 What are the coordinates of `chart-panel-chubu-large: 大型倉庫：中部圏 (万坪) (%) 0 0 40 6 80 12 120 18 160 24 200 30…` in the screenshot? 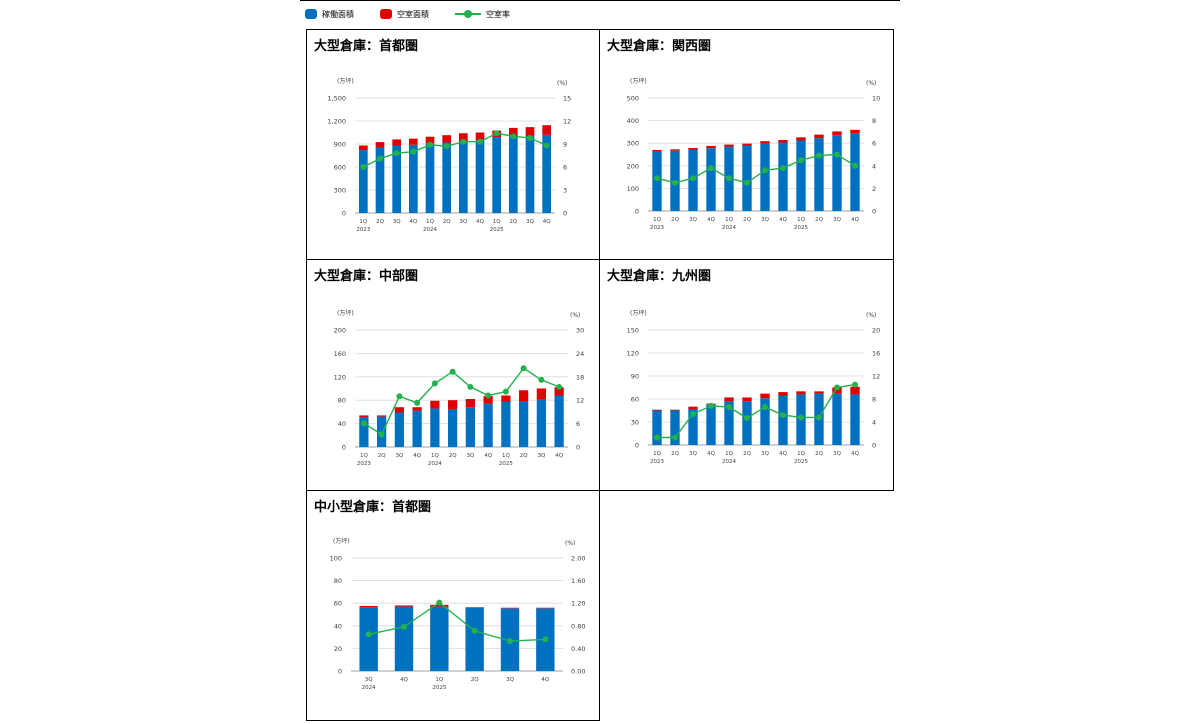 It's located at (453, 375).